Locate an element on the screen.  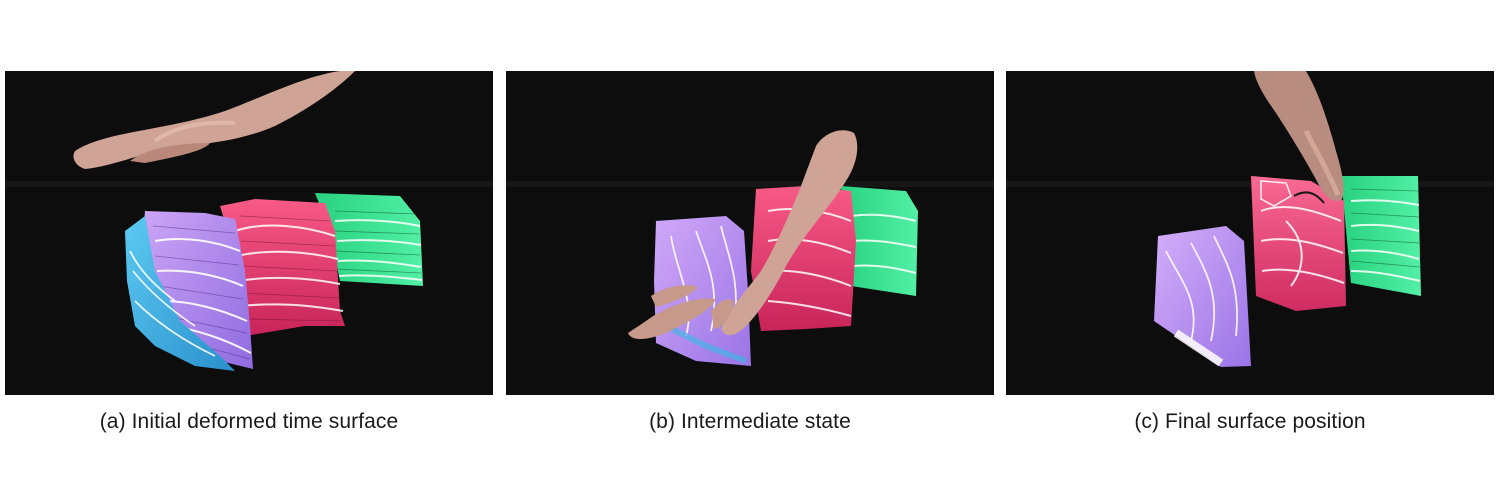
caption-b: (b) Intermediate state is located at coordinates (750, 421).